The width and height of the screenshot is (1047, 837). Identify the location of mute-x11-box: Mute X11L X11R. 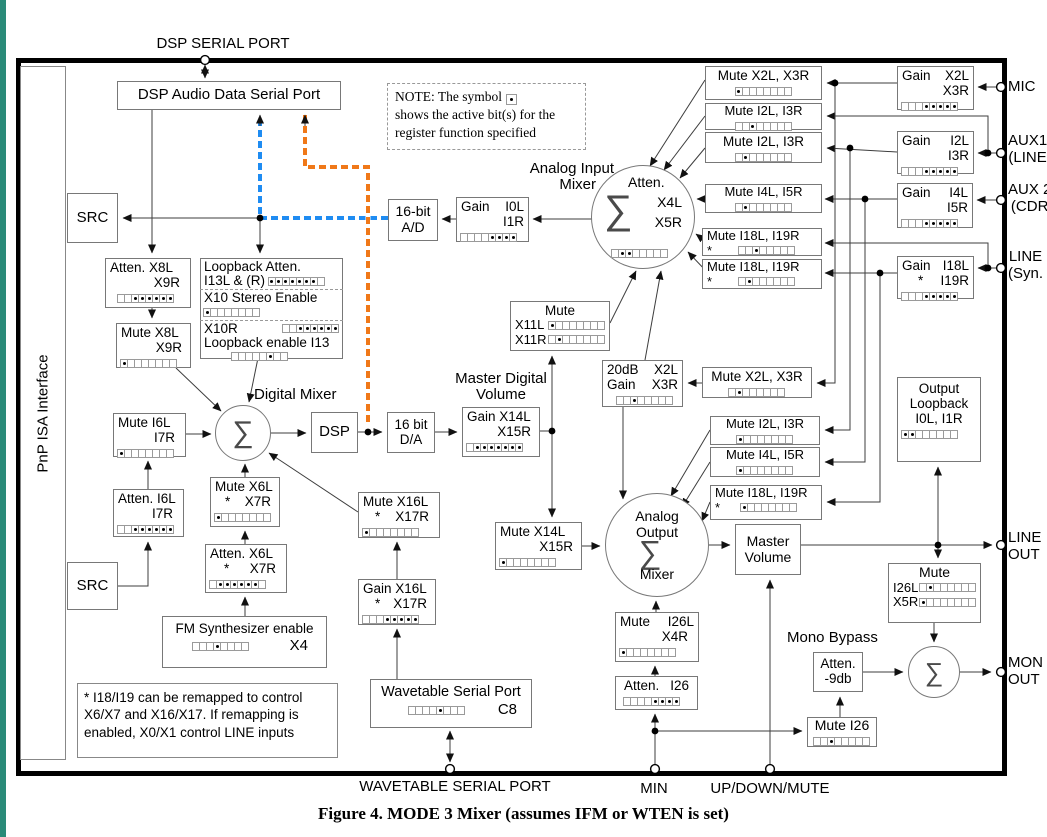
(560, 326).